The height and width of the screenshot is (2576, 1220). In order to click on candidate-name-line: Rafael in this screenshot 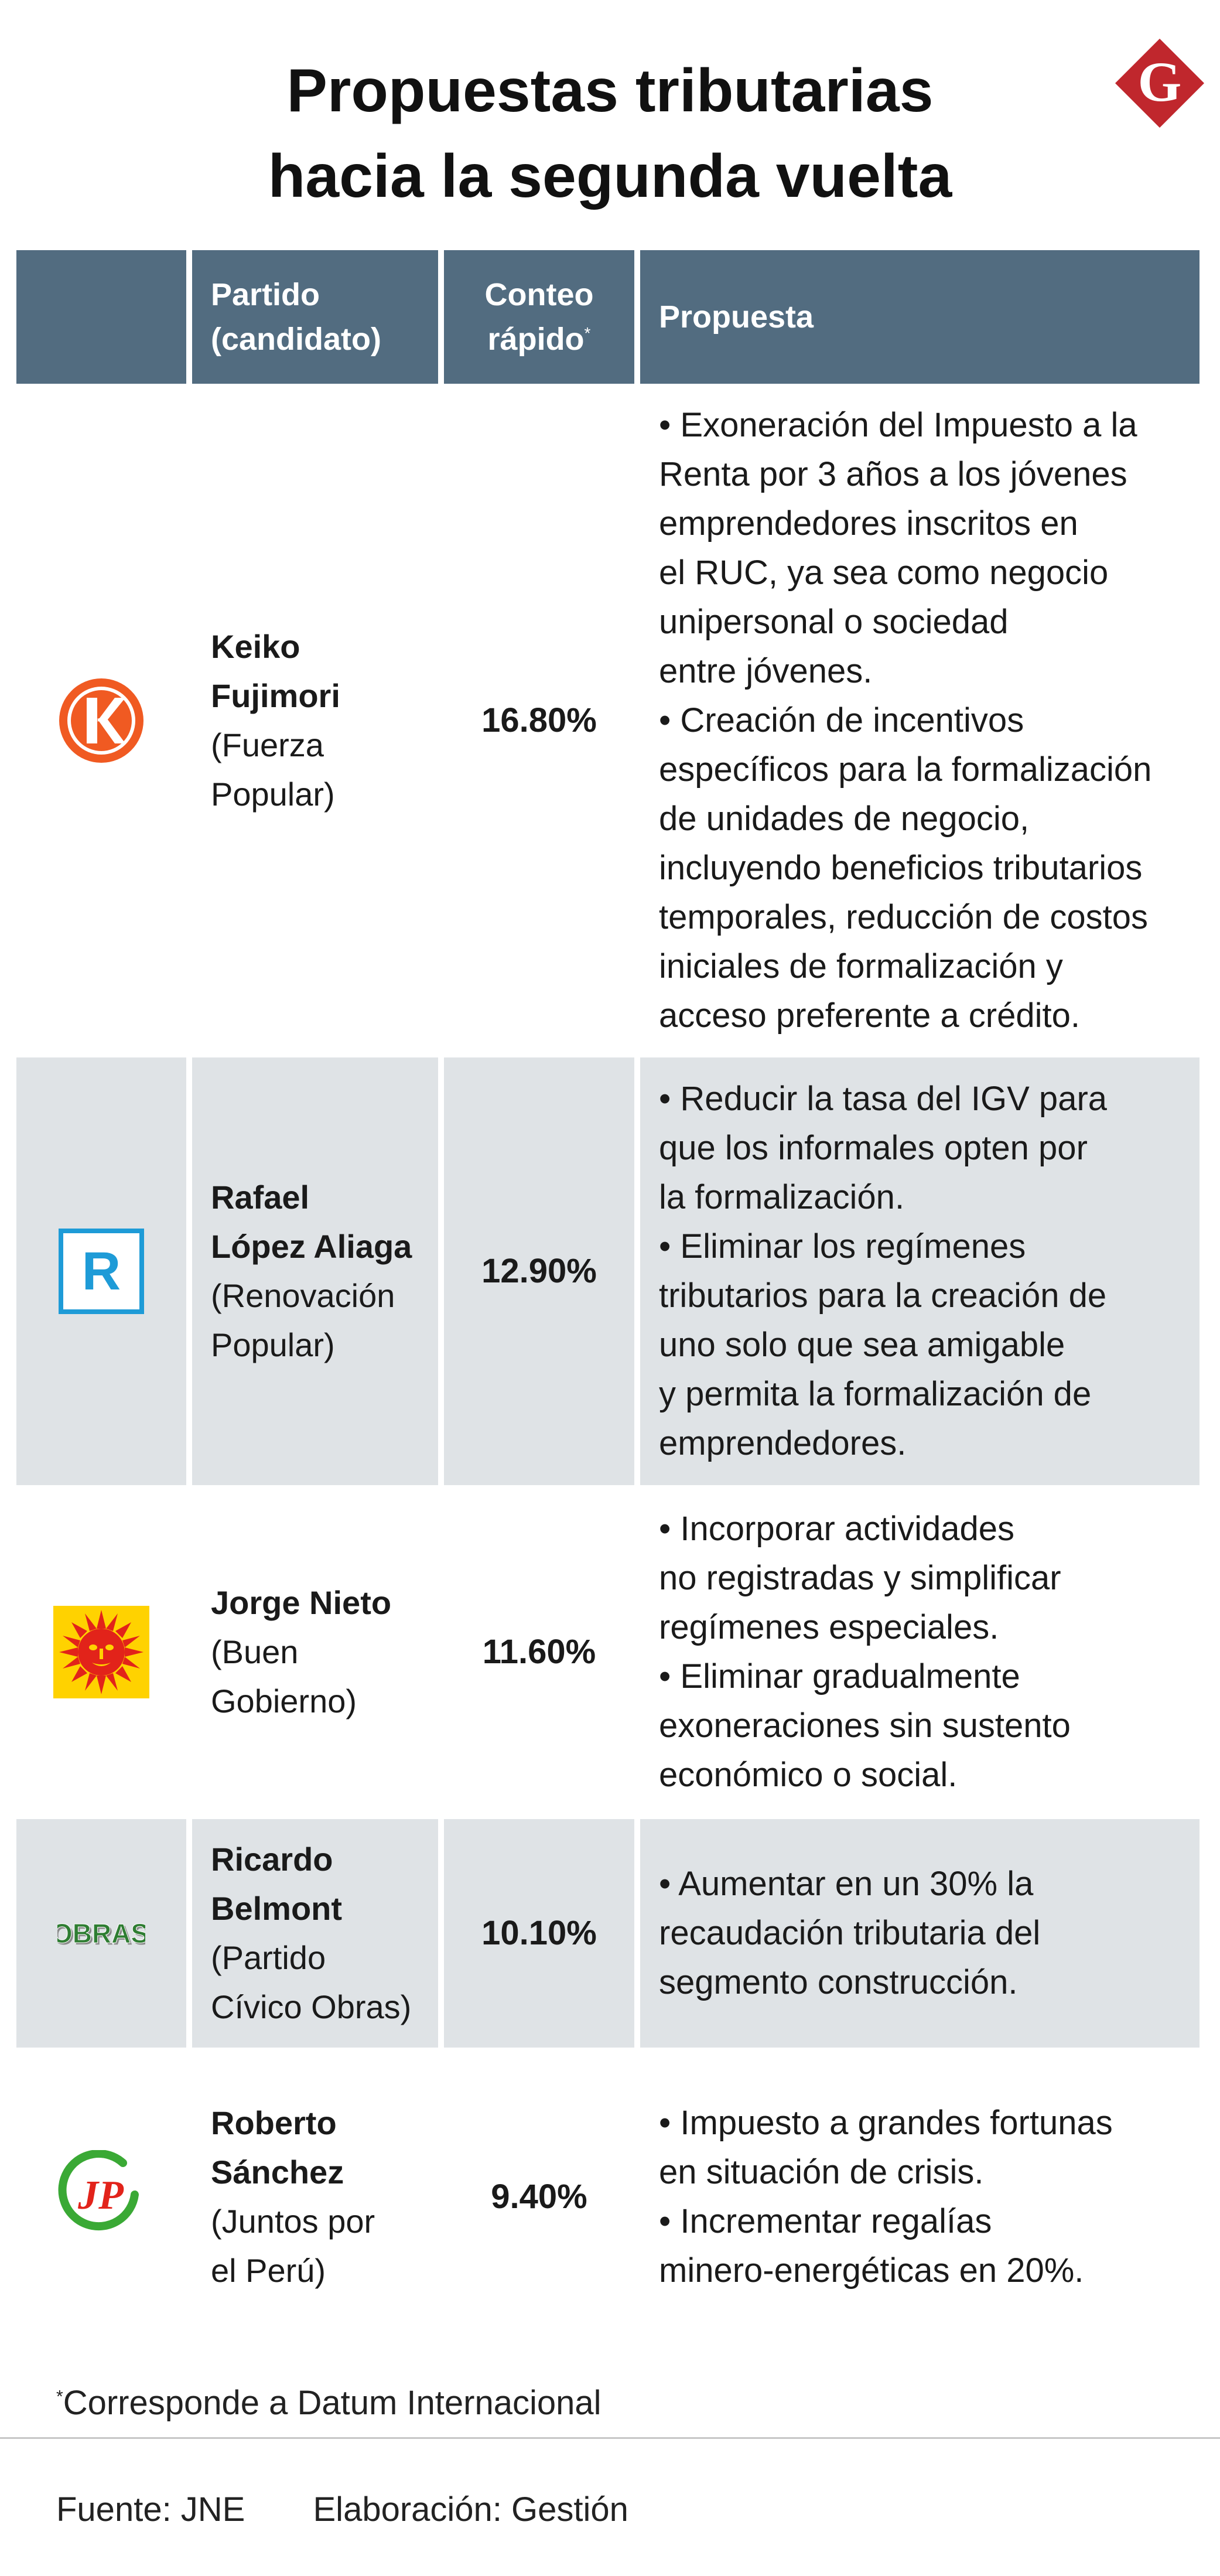, I will do `click(260, 1197)`.